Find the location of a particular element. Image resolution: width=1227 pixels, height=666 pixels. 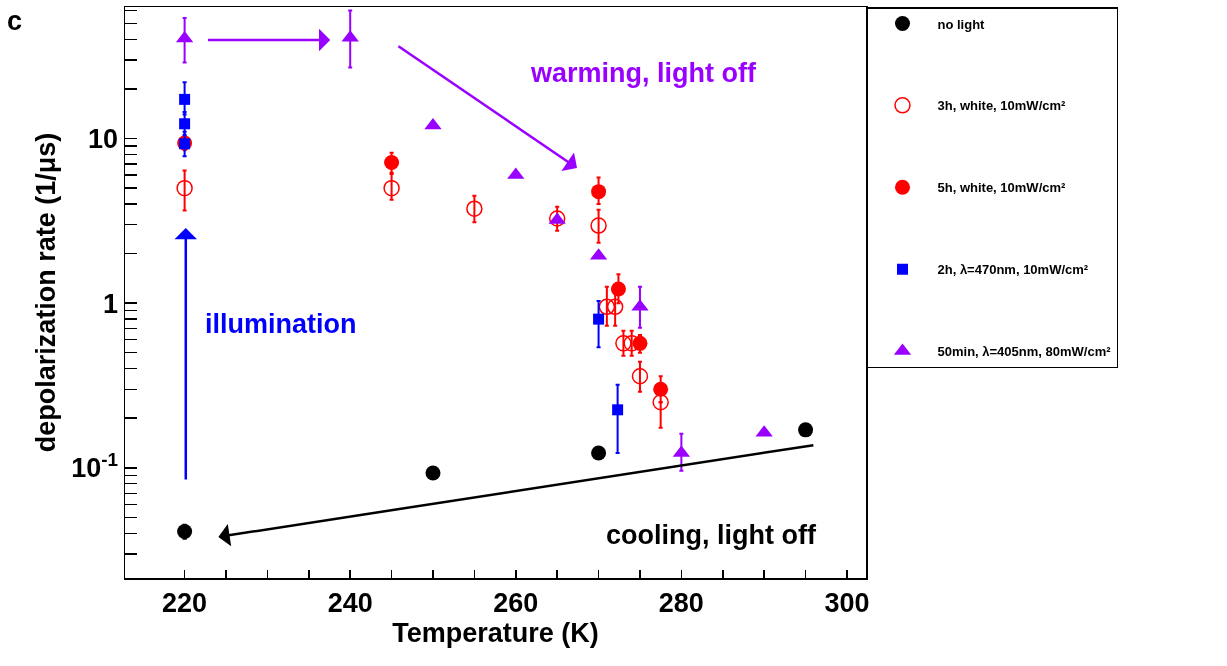

annotation: cooling, light off is located at coordinates (711, 535).